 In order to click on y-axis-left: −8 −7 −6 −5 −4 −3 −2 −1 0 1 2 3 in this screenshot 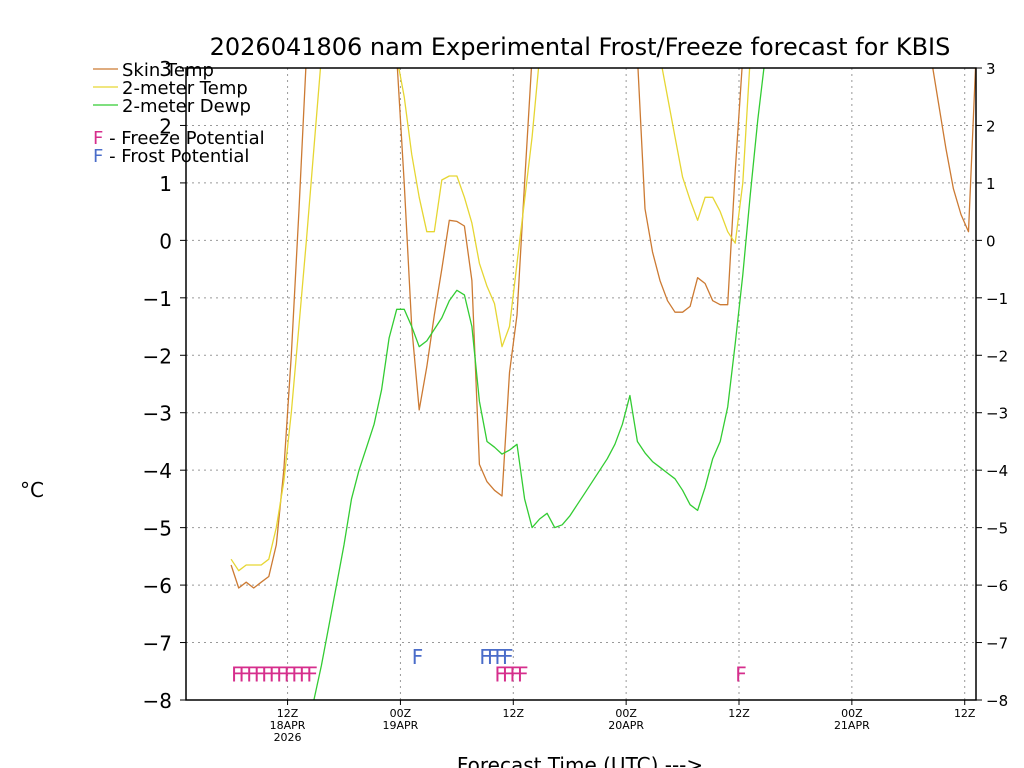, I will do `click(164, 385)`.